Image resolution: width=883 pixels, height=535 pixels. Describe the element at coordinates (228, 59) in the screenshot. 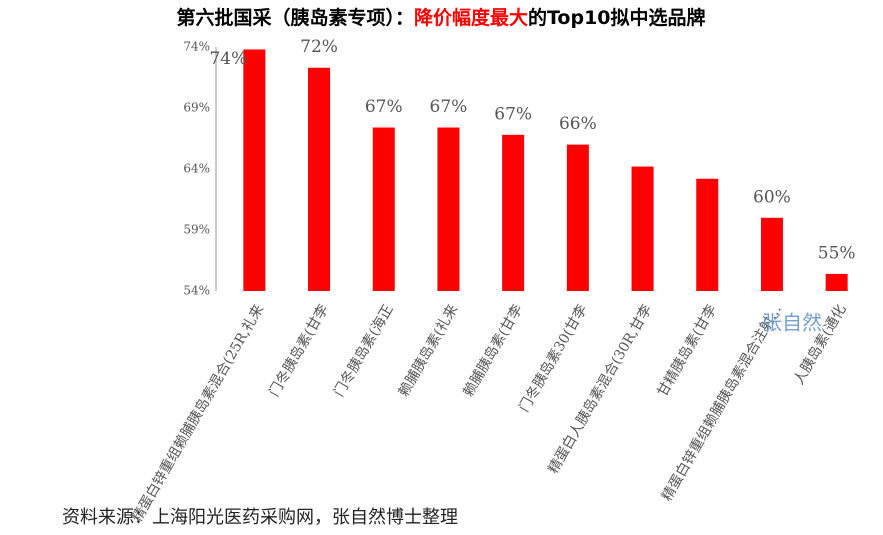

I see `data-label: 74%` at that location.